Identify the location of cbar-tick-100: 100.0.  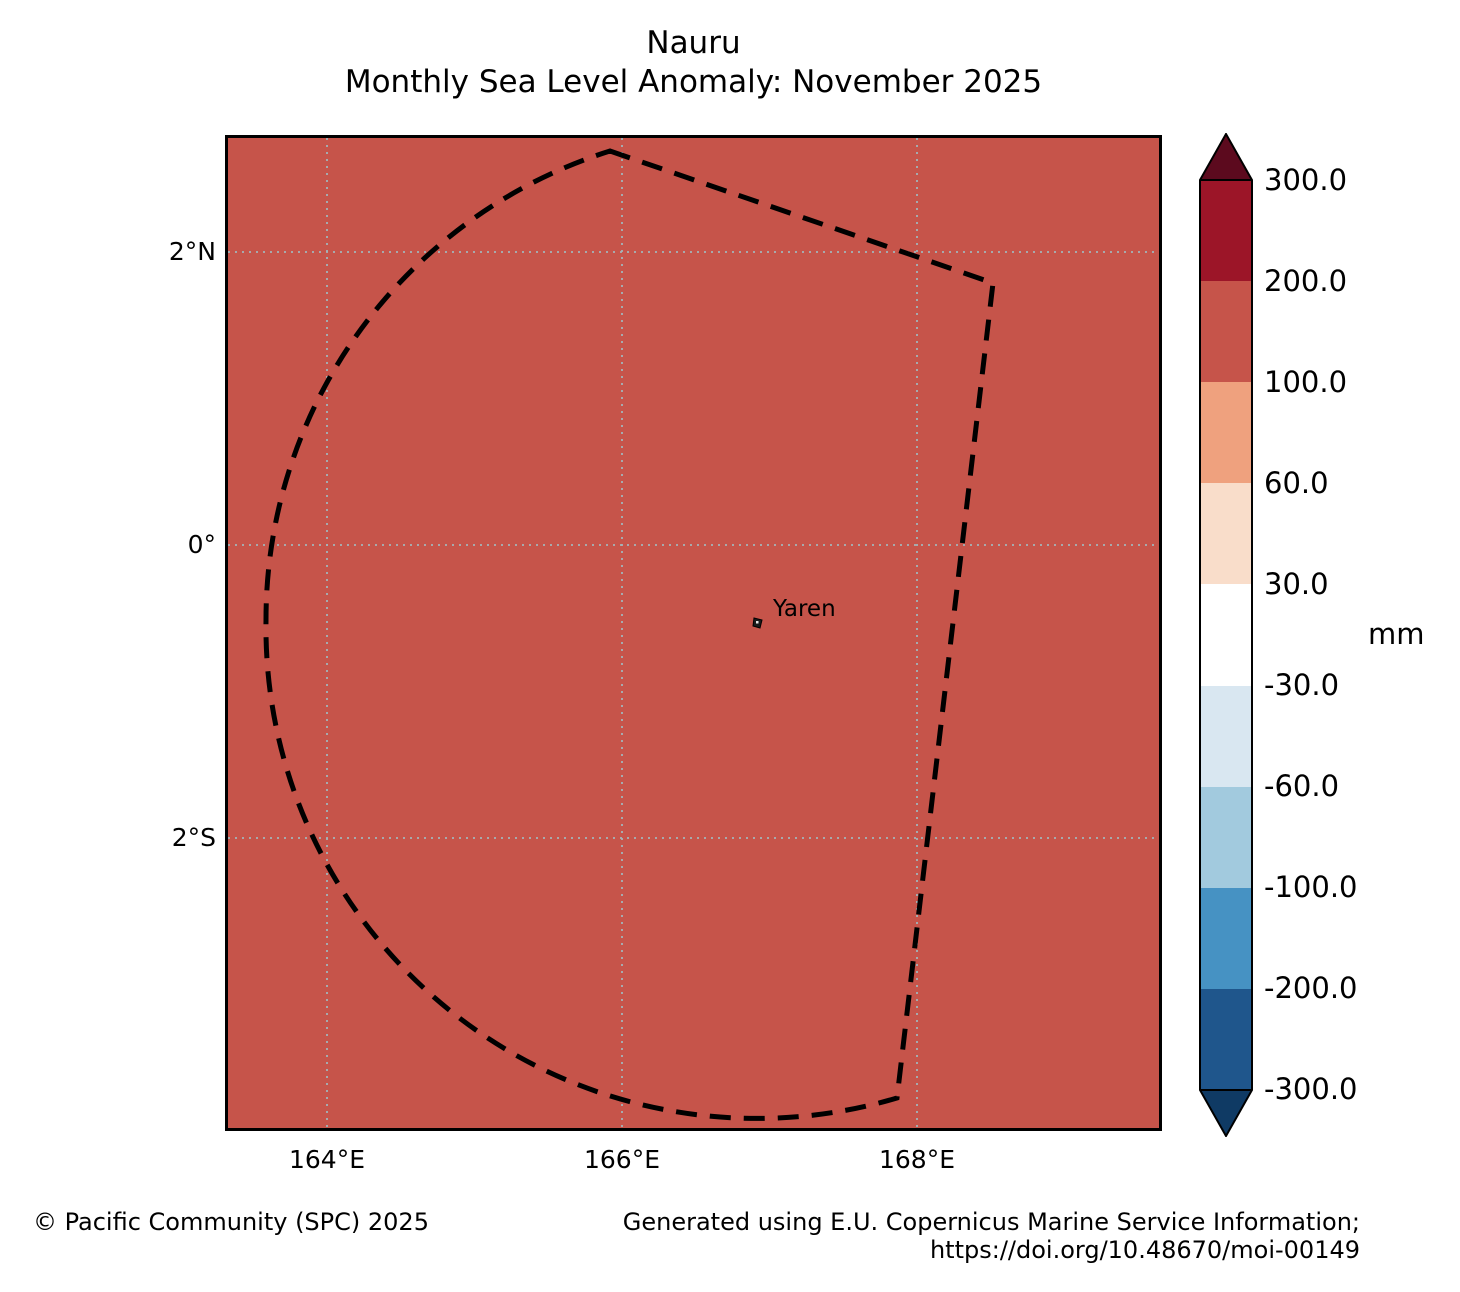
(1306, 382).